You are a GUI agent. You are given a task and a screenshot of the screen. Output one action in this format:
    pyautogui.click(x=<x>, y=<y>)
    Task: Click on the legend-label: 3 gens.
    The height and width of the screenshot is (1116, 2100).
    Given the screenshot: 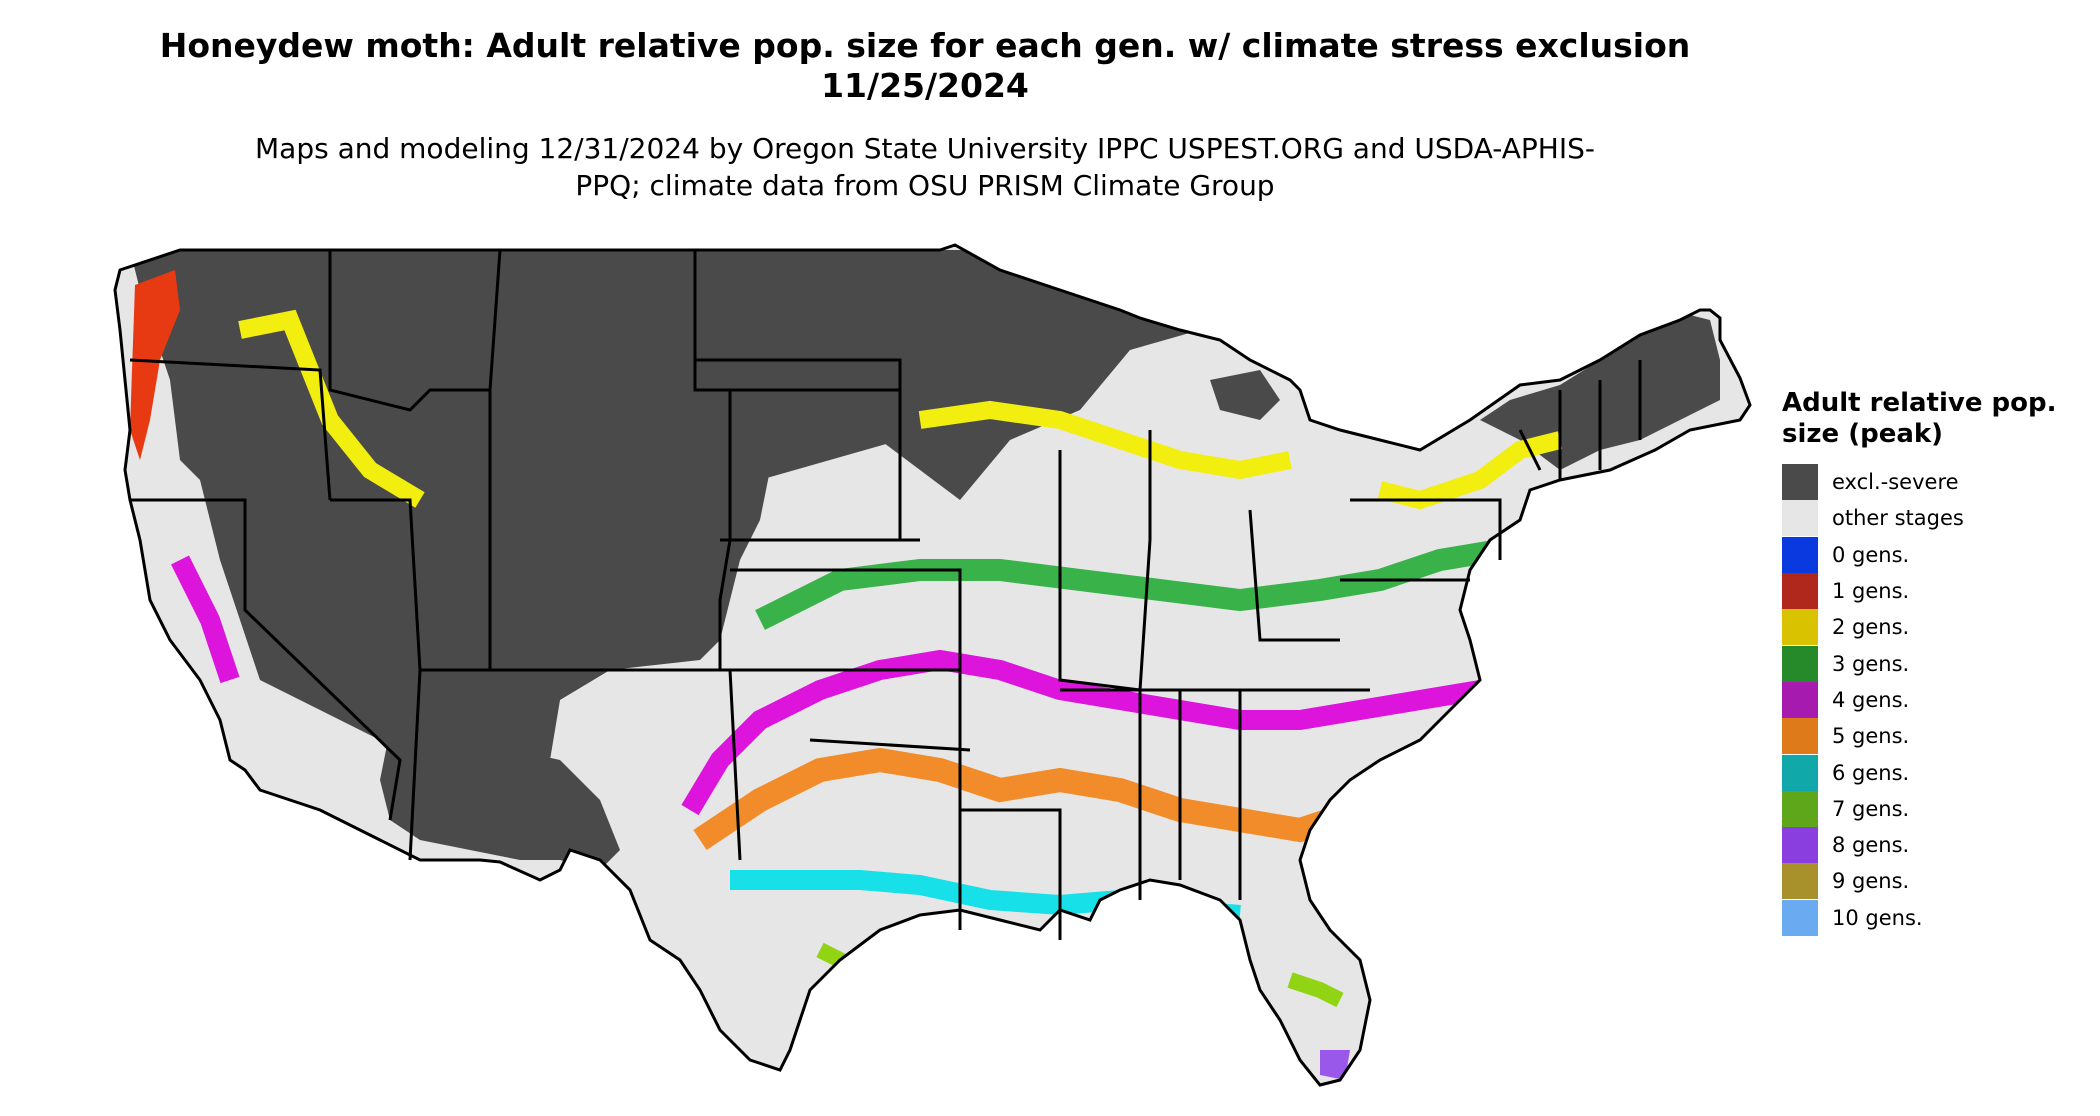 What is the action you would take?
    pyautogui.click(x=1871, y=663)
    